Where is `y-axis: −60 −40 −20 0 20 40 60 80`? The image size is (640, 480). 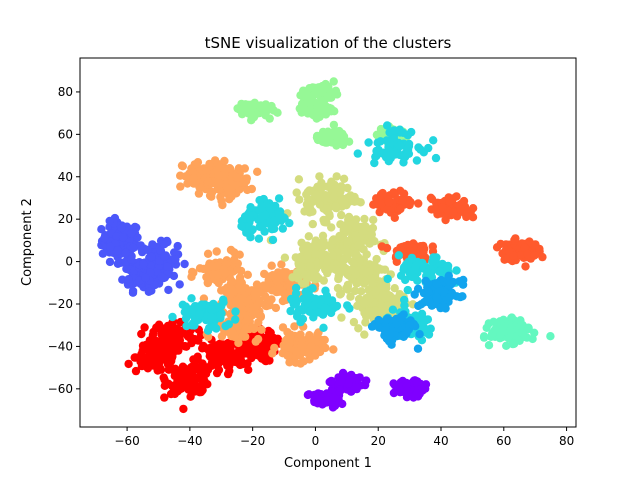
y-axis: −60 −40 −20 0 20 40 60 80 is located at coordinates (64, 240).